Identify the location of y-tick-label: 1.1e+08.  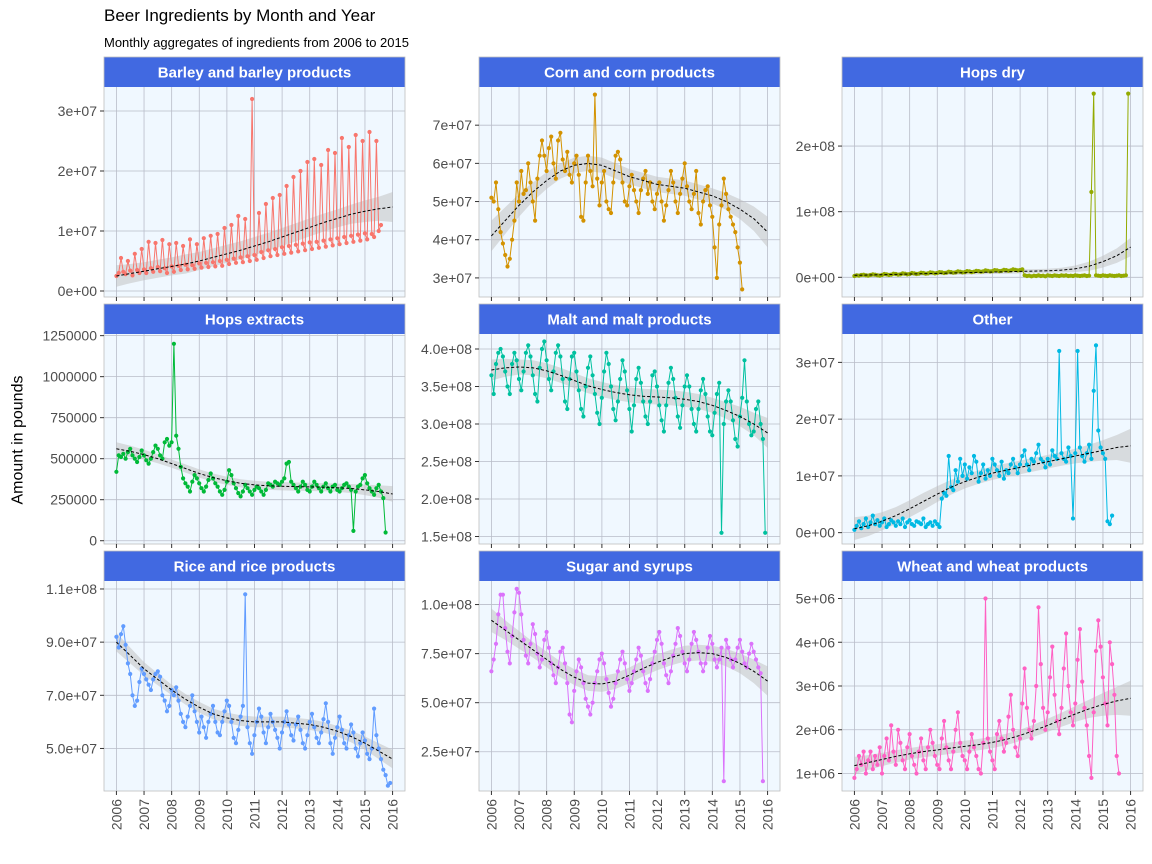
(71, 589).